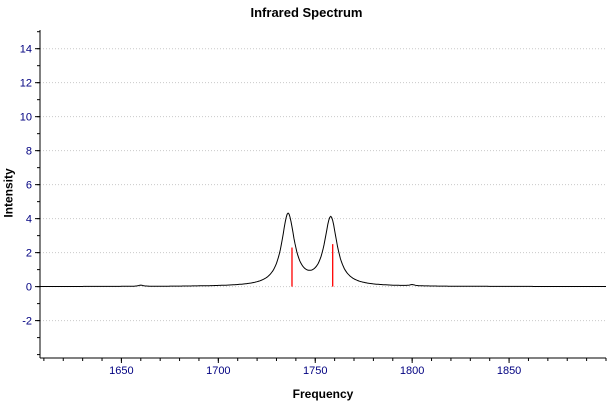 The height and width of the screenshot is (403, 613). I want to click on x-tick-label: 1650, so click(121, 371).